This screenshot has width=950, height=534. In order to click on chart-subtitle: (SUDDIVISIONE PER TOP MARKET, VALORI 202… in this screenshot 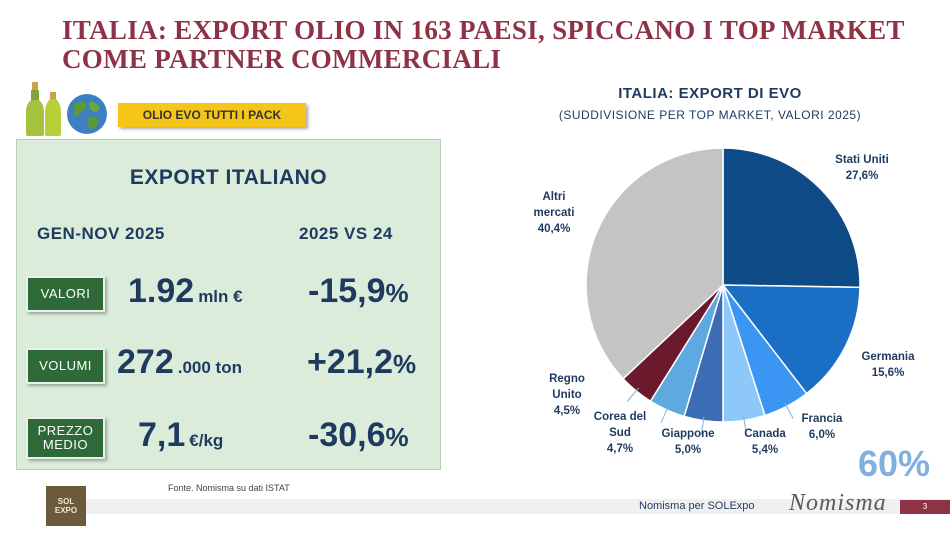, I will do `click(710, 115)`.